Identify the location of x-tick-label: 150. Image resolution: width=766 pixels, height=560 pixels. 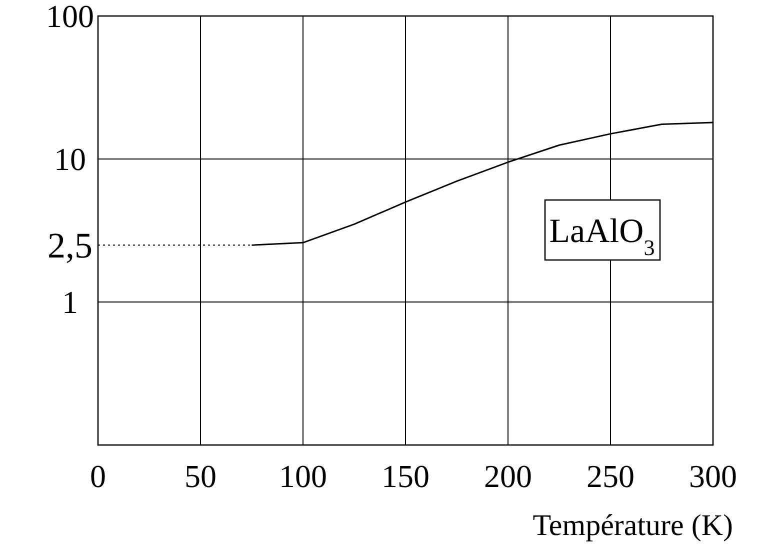
(406, 476).